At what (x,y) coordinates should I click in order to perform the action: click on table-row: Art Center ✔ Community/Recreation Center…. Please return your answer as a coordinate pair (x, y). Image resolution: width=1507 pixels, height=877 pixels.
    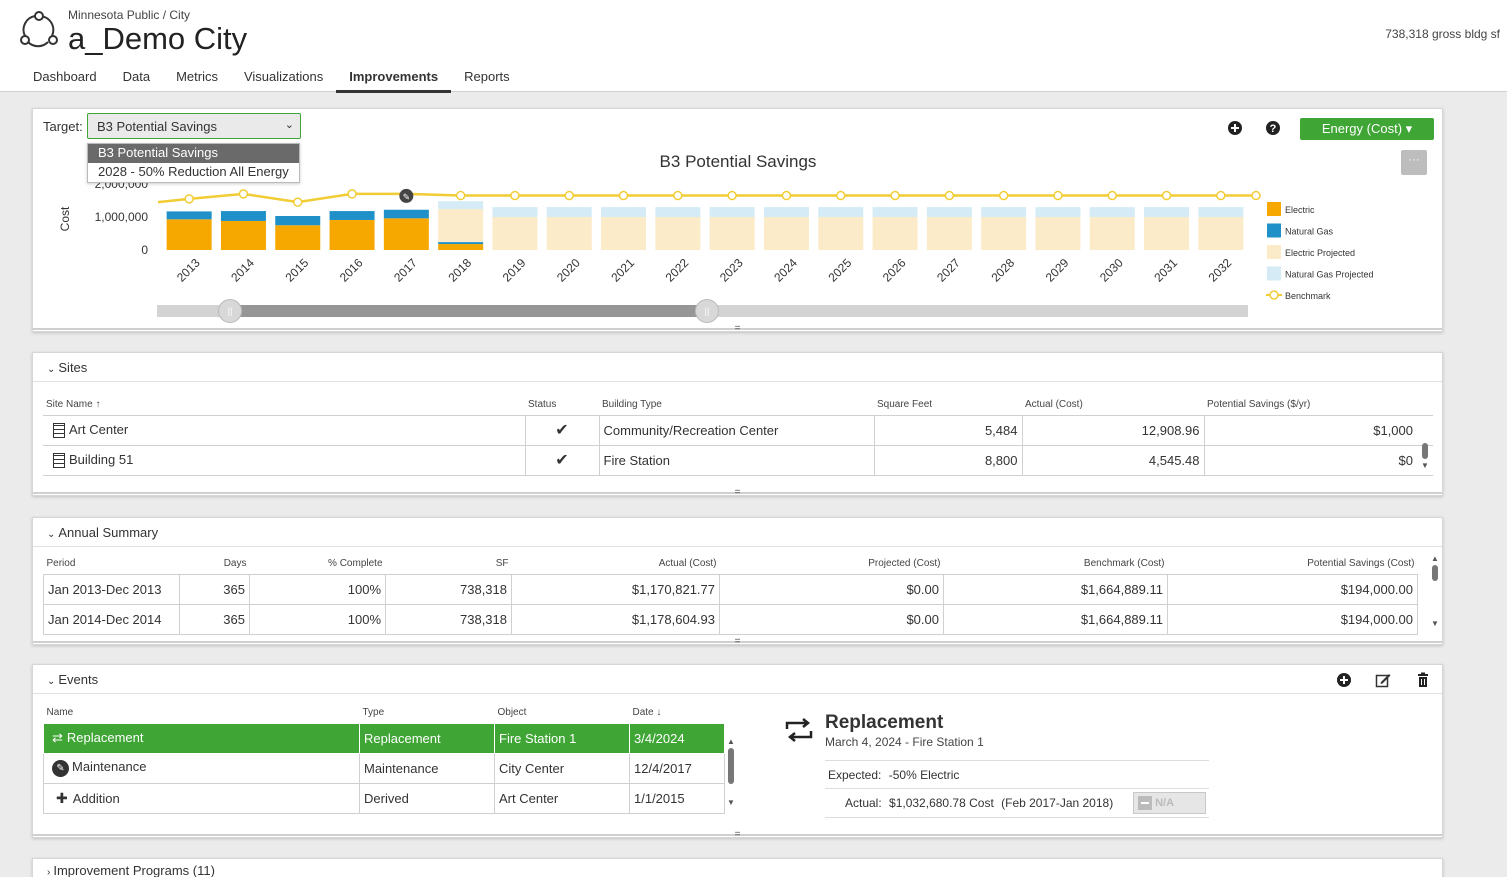
    Looking at the image, I should click on (738, 430).